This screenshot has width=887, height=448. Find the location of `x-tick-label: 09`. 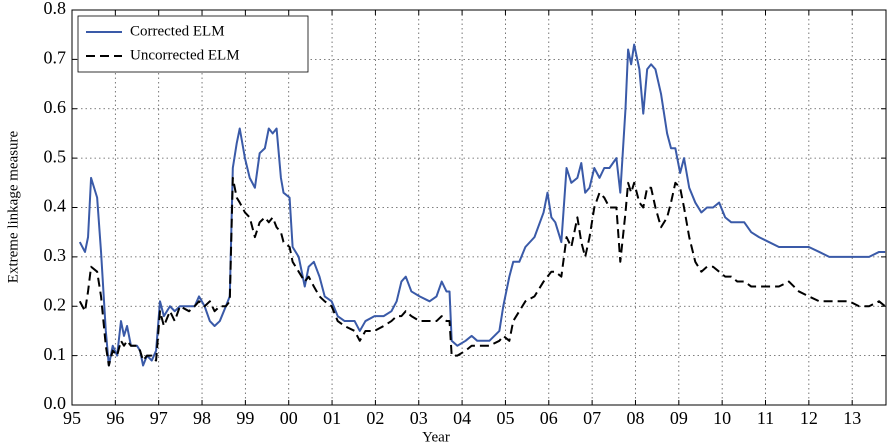

x-tick-label: 09 is located at coordinates (679, 418).